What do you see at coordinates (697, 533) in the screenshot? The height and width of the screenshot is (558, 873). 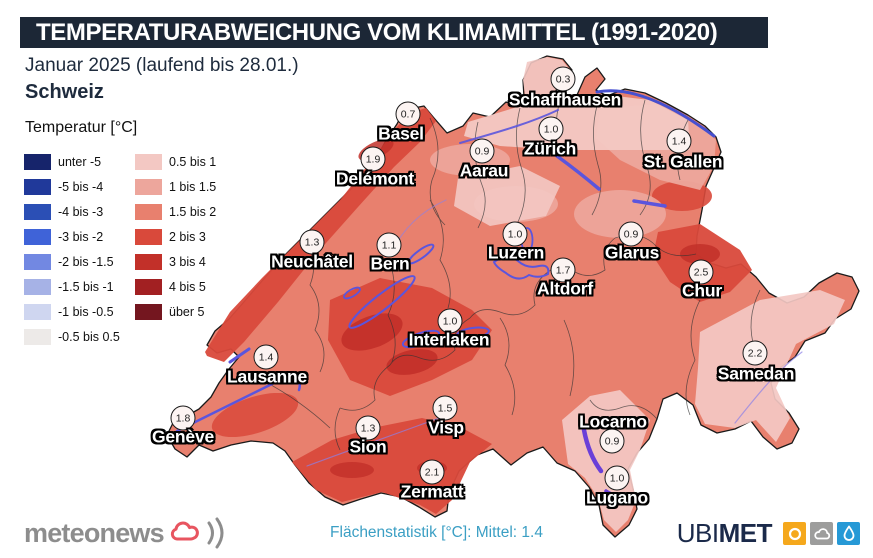 I see `ubimet-wordmark-ubi: UBI` at bounding box center [697, 533].